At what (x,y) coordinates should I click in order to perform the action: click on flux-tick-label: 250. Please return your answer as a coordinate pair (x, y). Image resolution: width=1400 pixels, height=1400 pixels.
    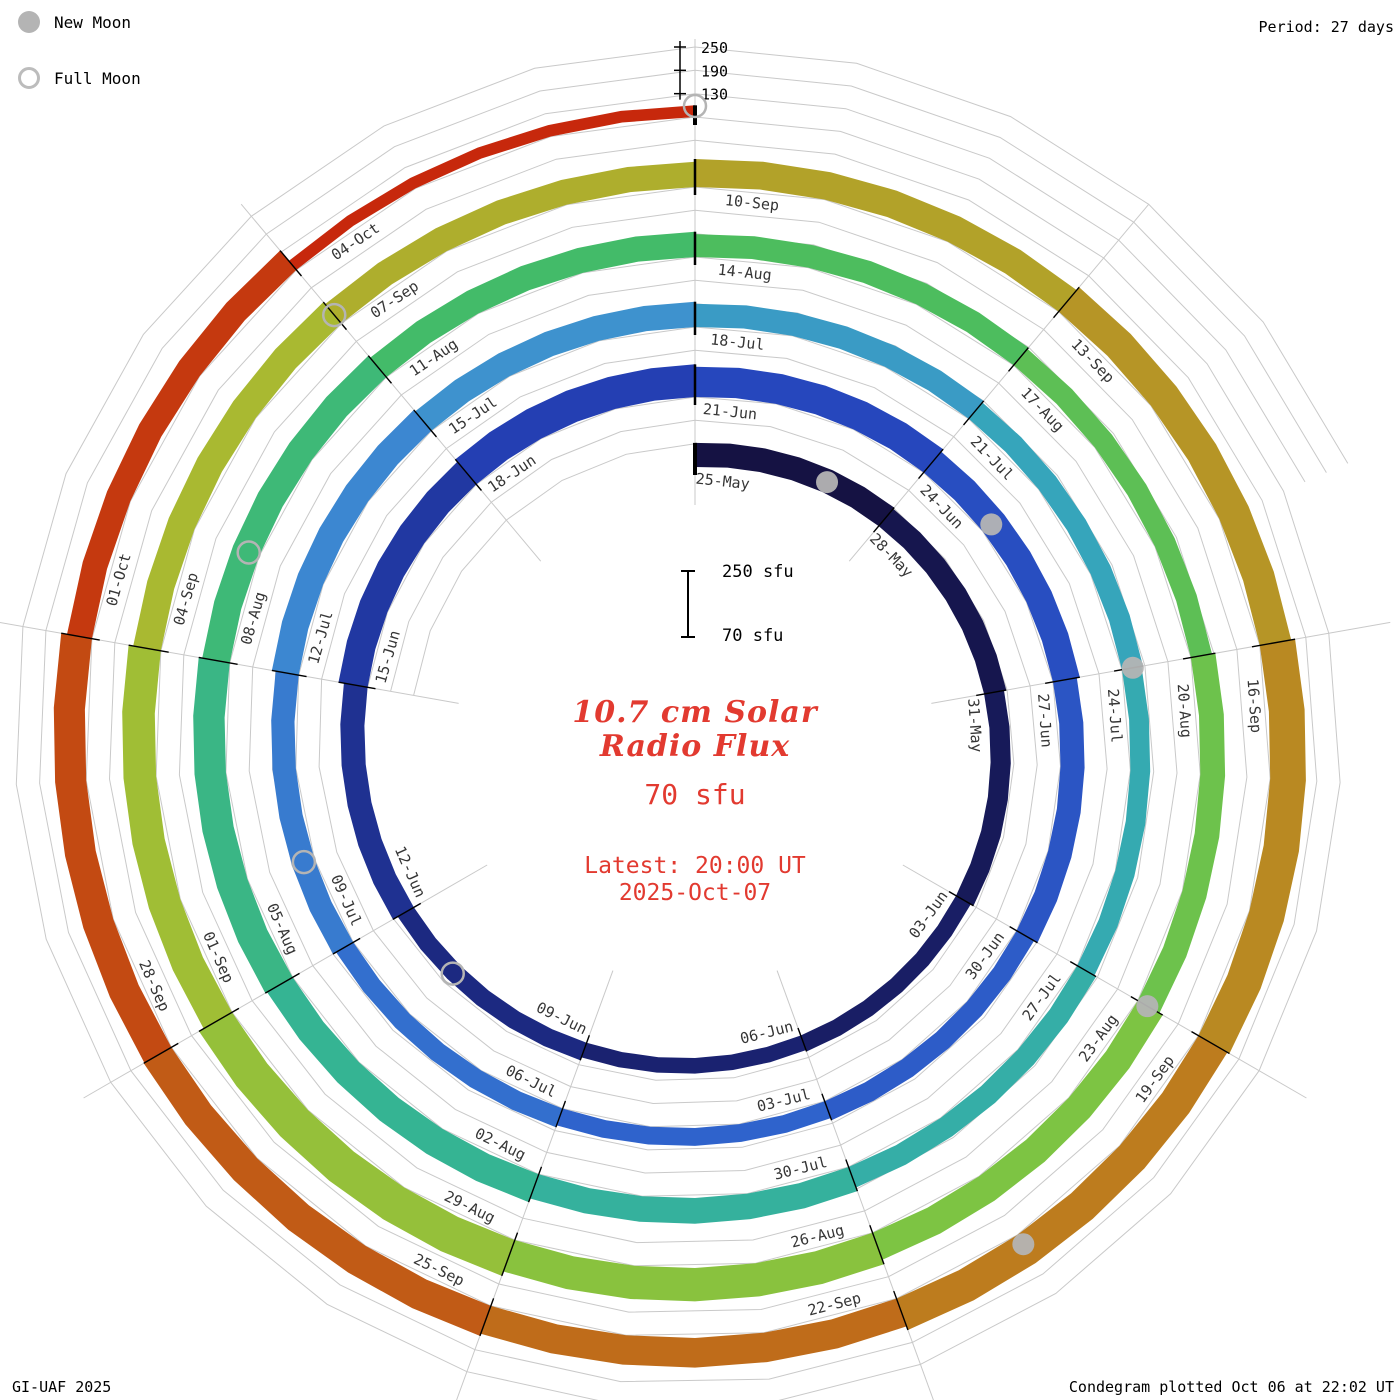
    Looking at the image, I should click on (714, 48).